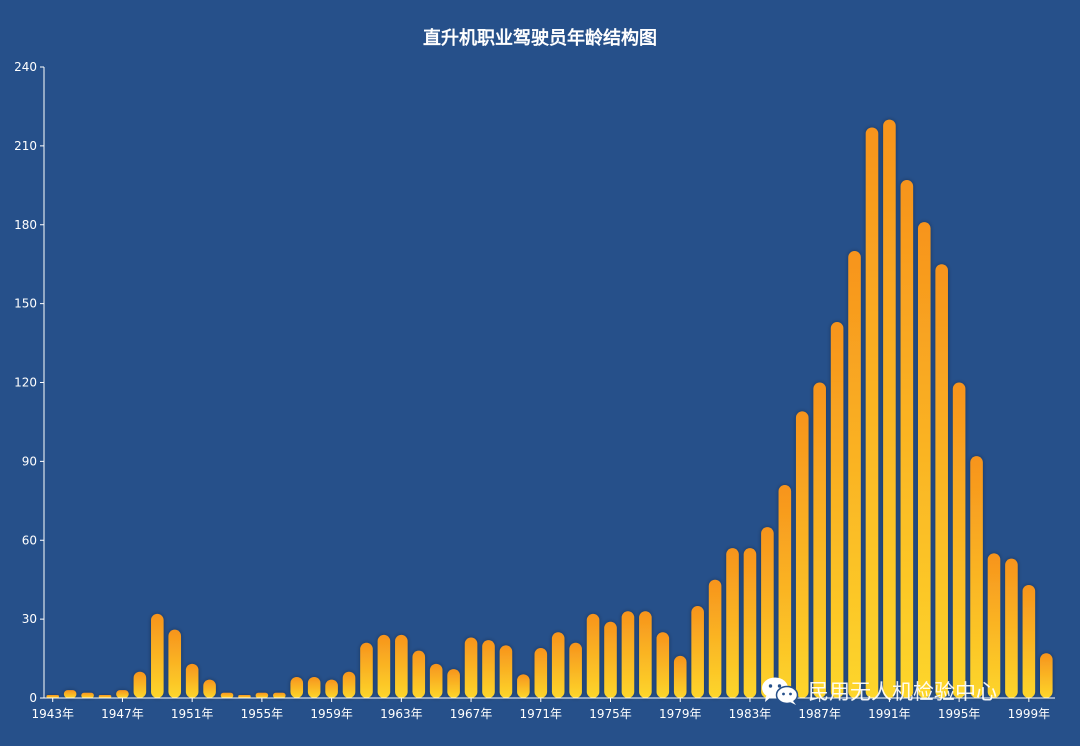 Image resolution: width=1080 pixels, height=746 pixels. What do you see at coordinates (541, 714) in the screenshot?
I see `x-tick-label: 1971年` at bounding box center [541, 714].